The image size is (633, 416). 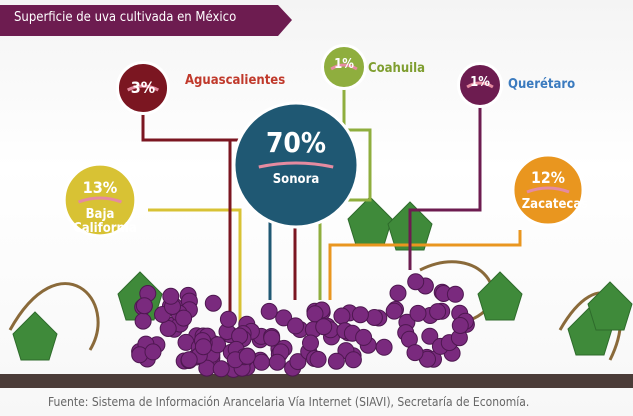 I want to click on category-label: Zacatecas, so click(x=555, y=204).